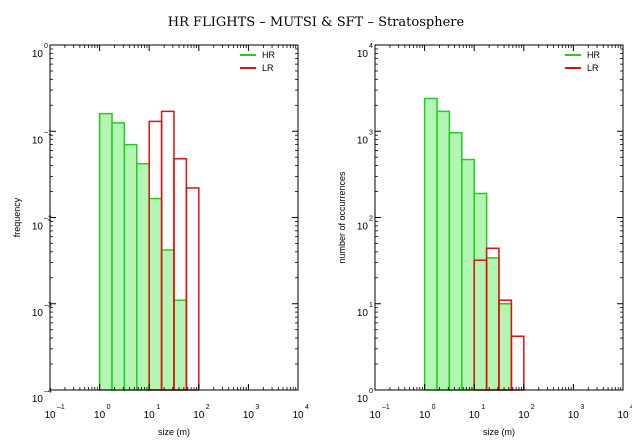 This screenshot has width=632, height=443. I want to click on figure-title: HR FLIGHTS – MUTSI & SFT – Stratosphere, so click(316, 22).